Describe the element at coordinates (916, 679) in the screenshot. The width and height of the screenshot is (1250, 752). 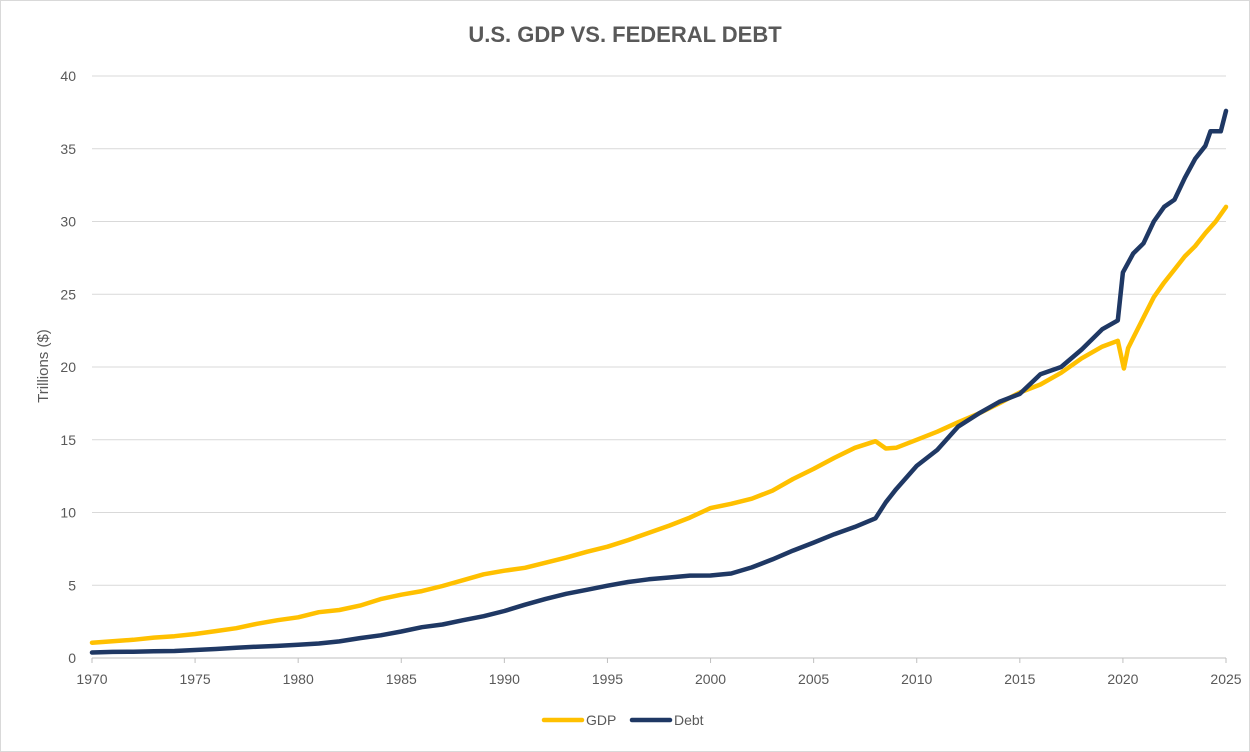
I see `x-tick-label: 2010` at that location.